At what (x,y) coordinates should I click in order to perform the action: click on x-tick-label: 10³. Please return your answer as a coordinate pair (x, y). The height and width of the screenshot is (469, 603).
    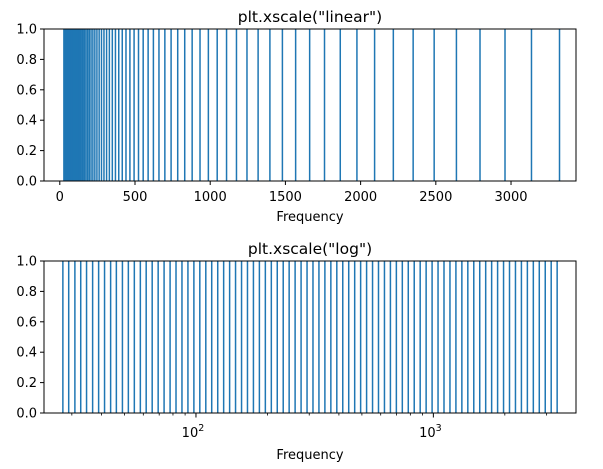
    Looking at the image, I should click on (430, 432).